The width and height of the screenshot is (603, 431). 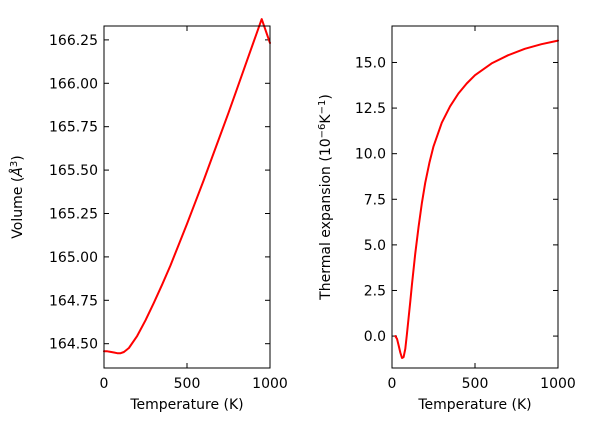 What do you see at coordinates (375, 291) in the screenshot?
I see `thermal-expansion-y-tick-label: 2.5` at bounding box center [375, 291].